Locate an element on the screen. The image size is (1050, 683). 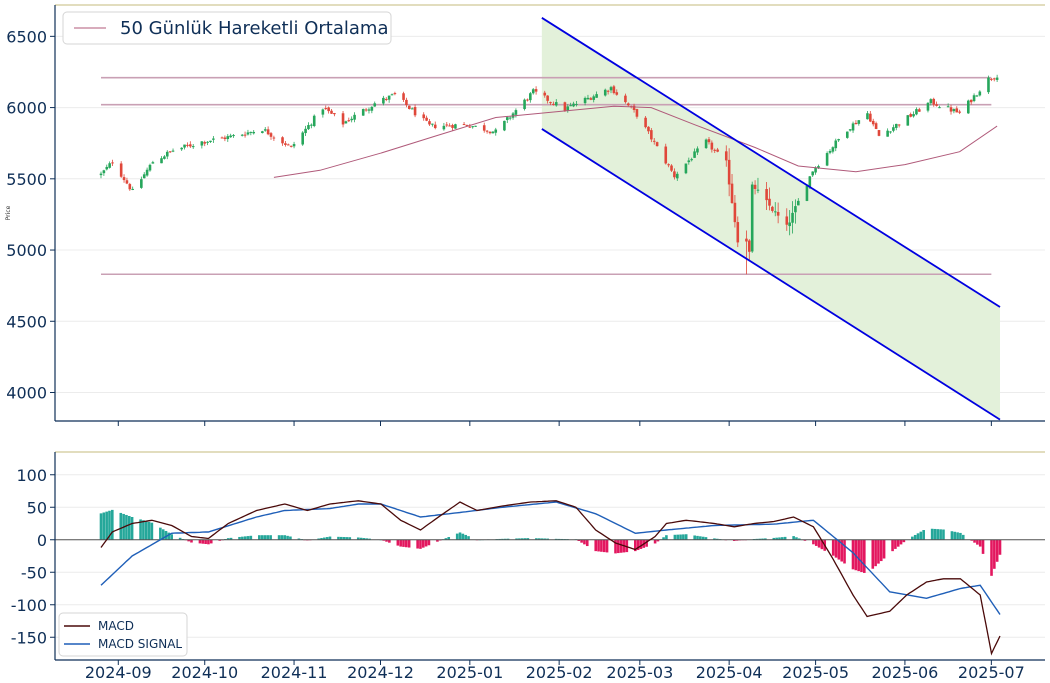
moving-average is located at coordinates (635, 141).